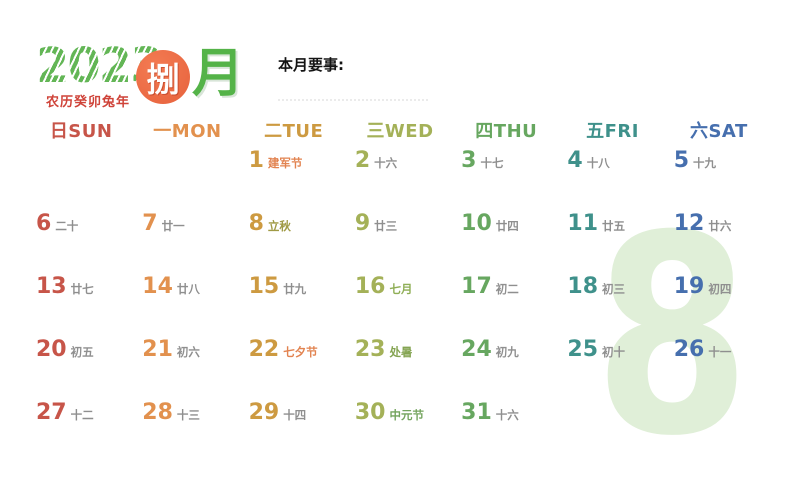 Image resolution: width=800 pixels, height=496 pixels. What do you see at coordinates (386, 226) in the screenshot?
I see `day-lunar-label: 廿三` at bounding box center [386, 226].